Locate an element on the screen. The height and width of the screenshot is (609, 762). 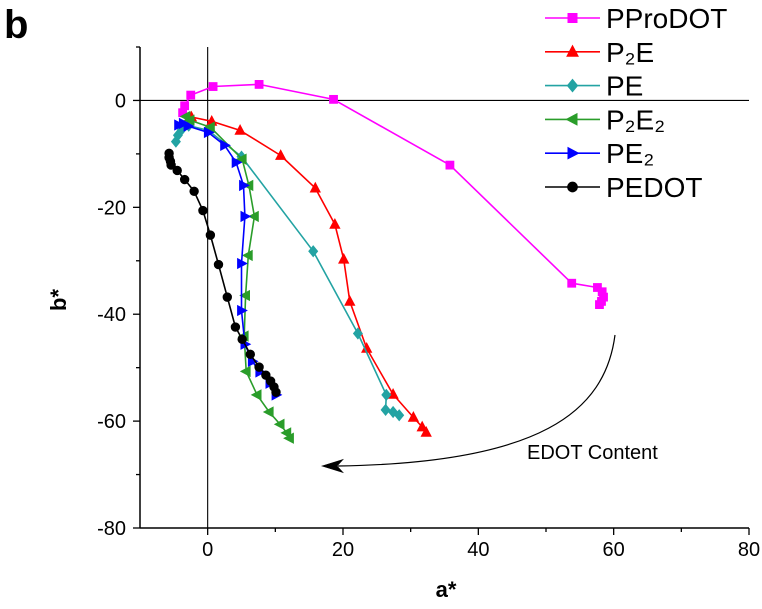
panel-label: b is located at coordinates (16, 25).